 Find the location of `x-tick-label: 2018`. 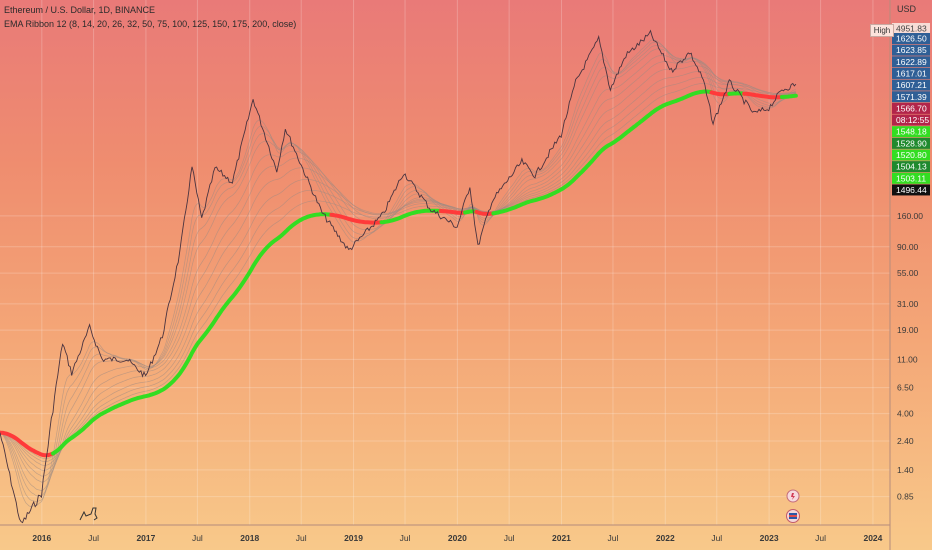

x-tick-label: 2018 is located at coordinates (249, 538).